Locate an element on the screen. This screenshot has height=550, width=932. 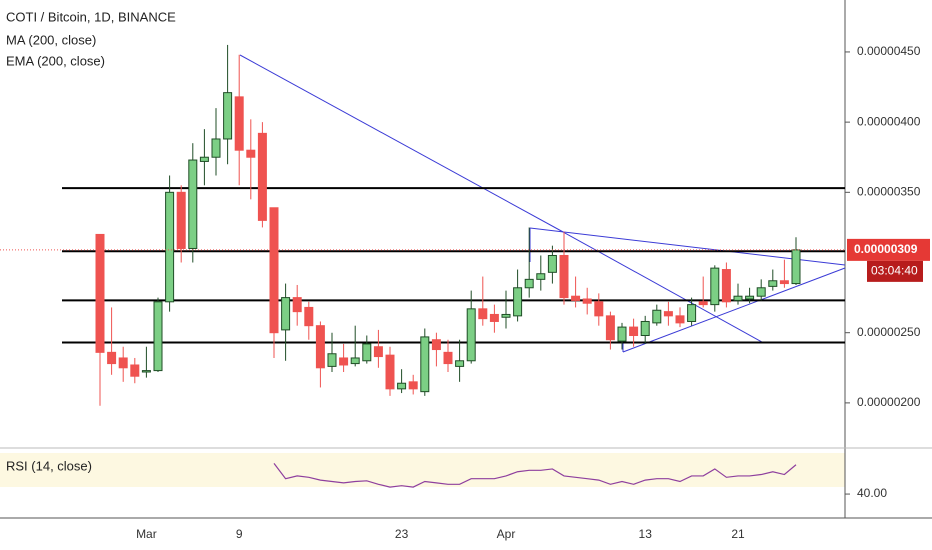
last-price-box is located at coordinates (888, 249).